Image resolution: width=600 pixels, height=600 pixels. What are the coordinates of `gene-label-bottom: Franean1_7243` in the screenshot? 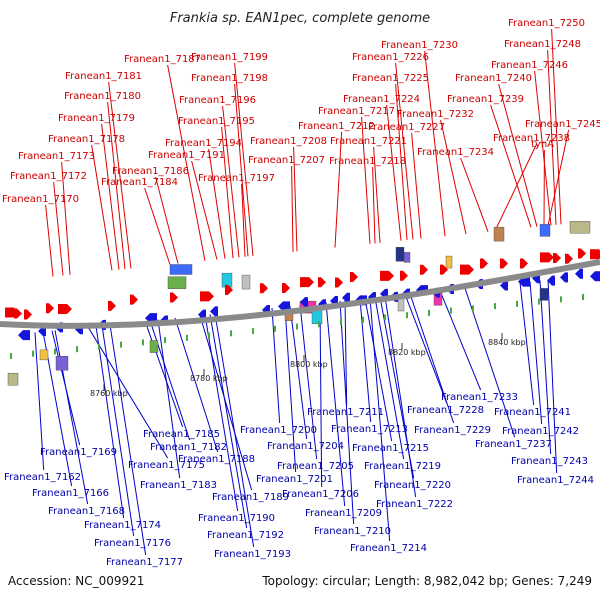 It's located at (549, 461).